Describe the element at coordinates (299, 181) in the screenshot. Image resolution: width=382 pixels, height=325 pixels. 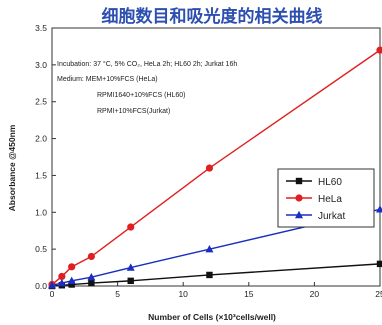
I see `legend-marker-hl60` at that location.